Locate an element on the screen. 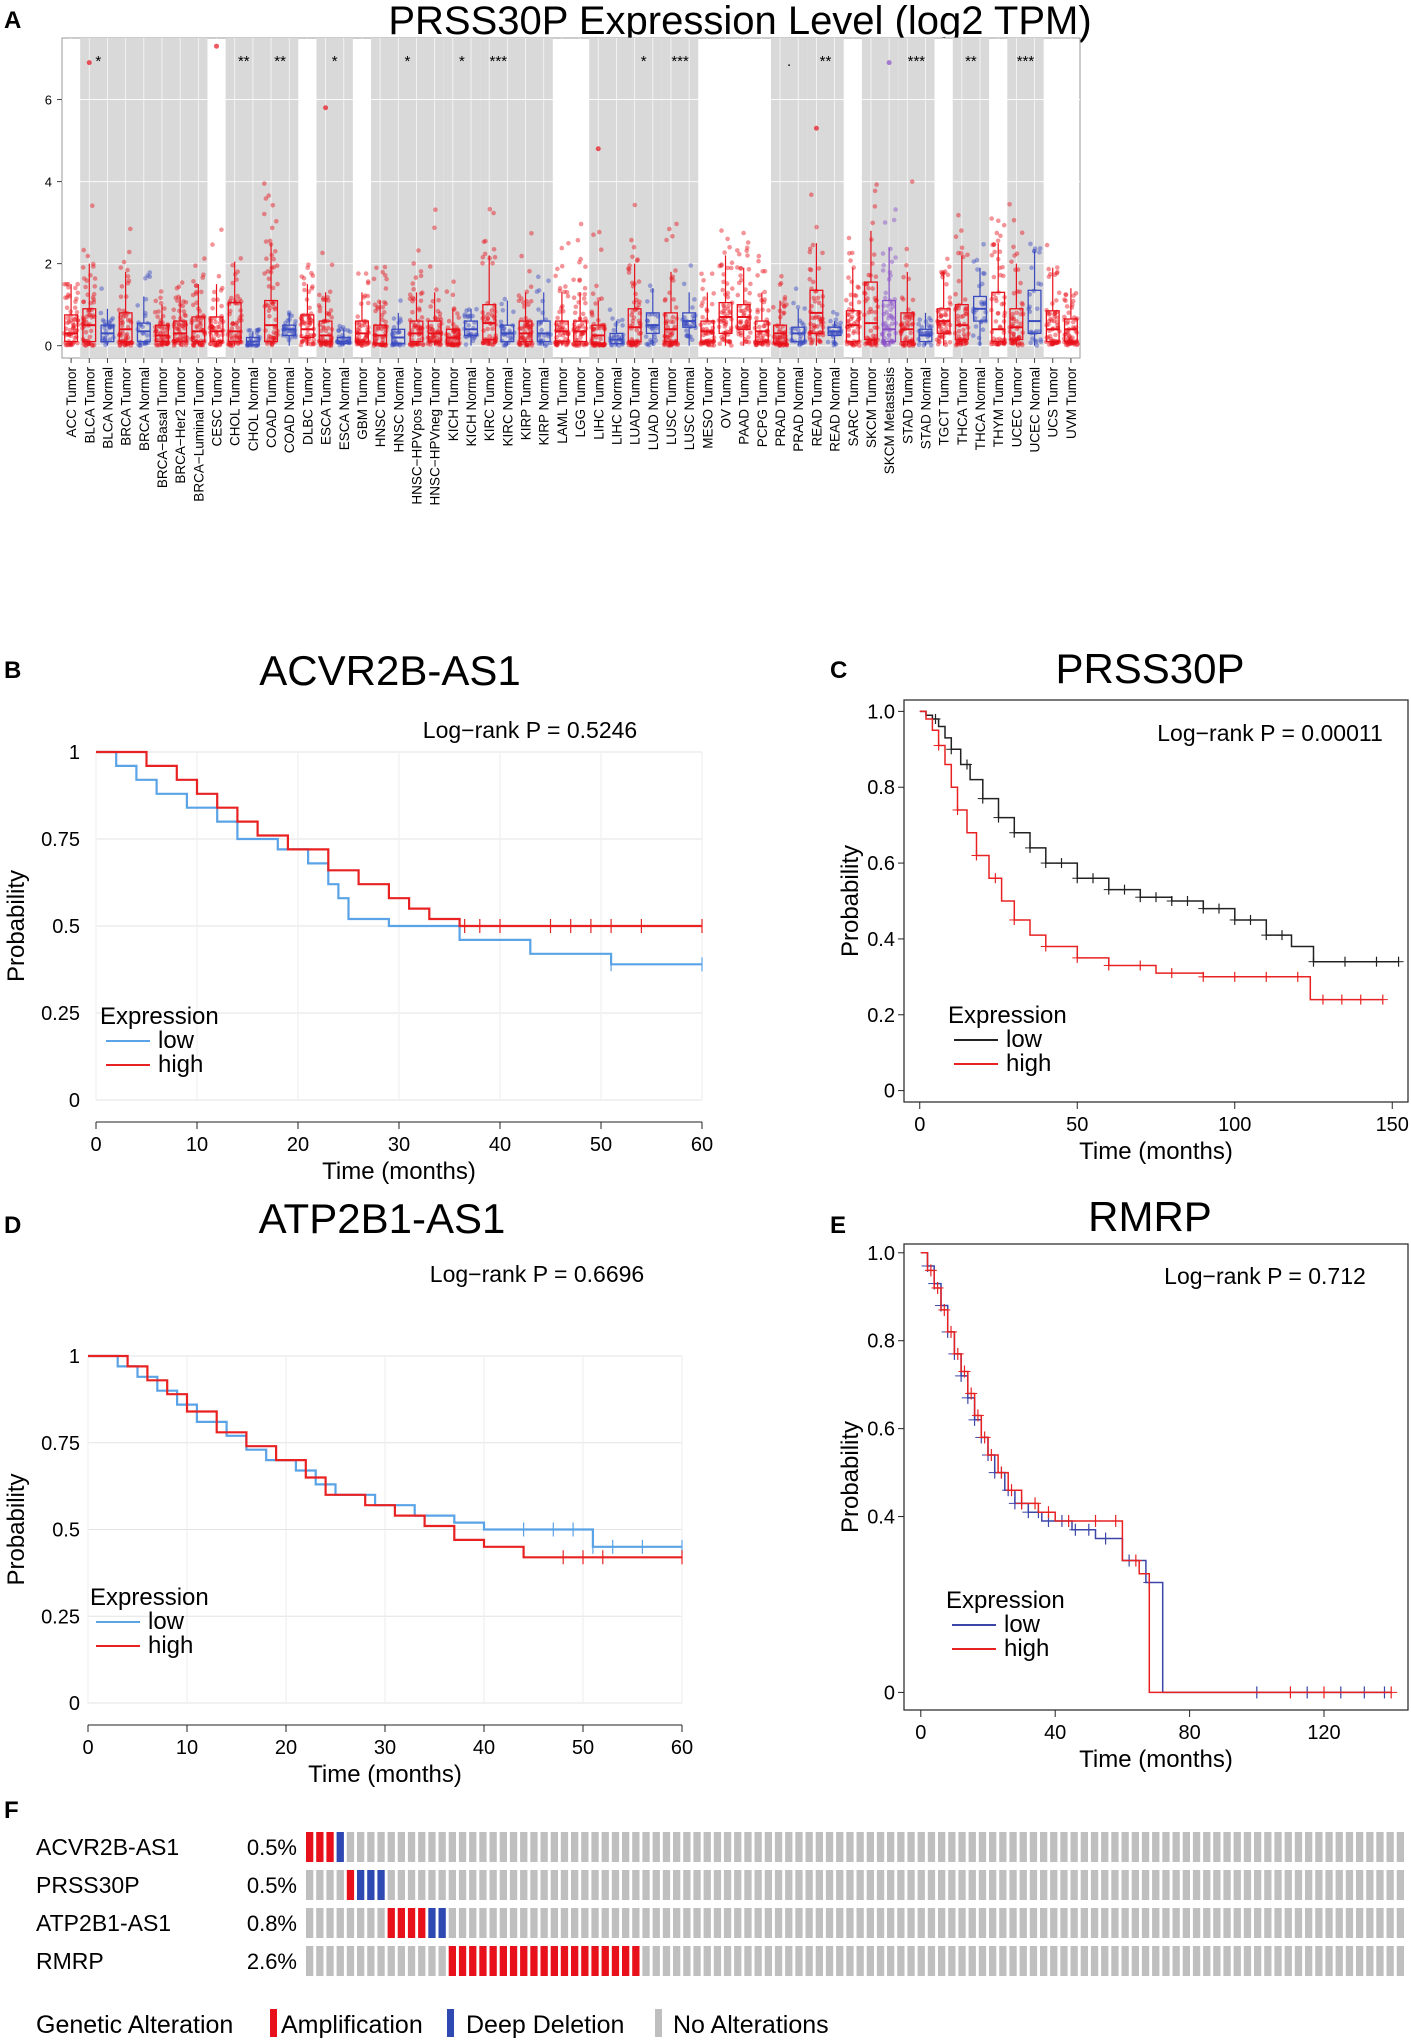  x-tick-label: TGCT Tumor is located at coordinates (944, 406).